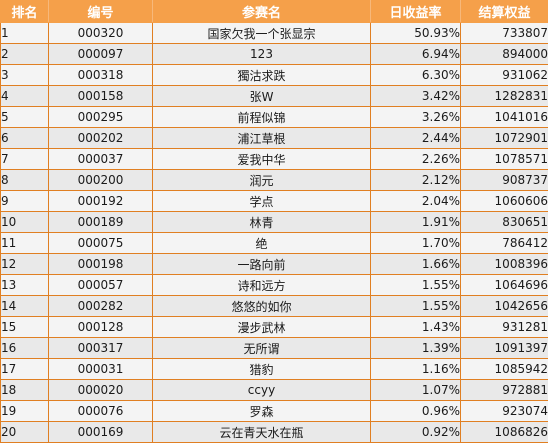 The height and width of the screenshot is (445, 548). What do you see at coordinates (504, 264) in the screenshot?
I see `cell-equity: 1008396` at bounding box center [504, 264].